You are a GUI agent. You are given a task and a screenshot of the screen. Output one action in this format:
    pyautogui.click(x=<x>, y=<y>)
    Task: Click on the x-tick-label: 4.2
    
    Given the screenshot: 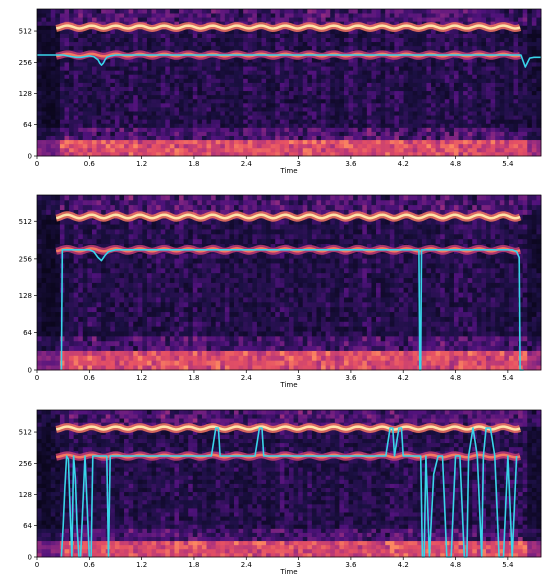 What is the action you would take?
    pyautogui.click(x=403, y=164)
    